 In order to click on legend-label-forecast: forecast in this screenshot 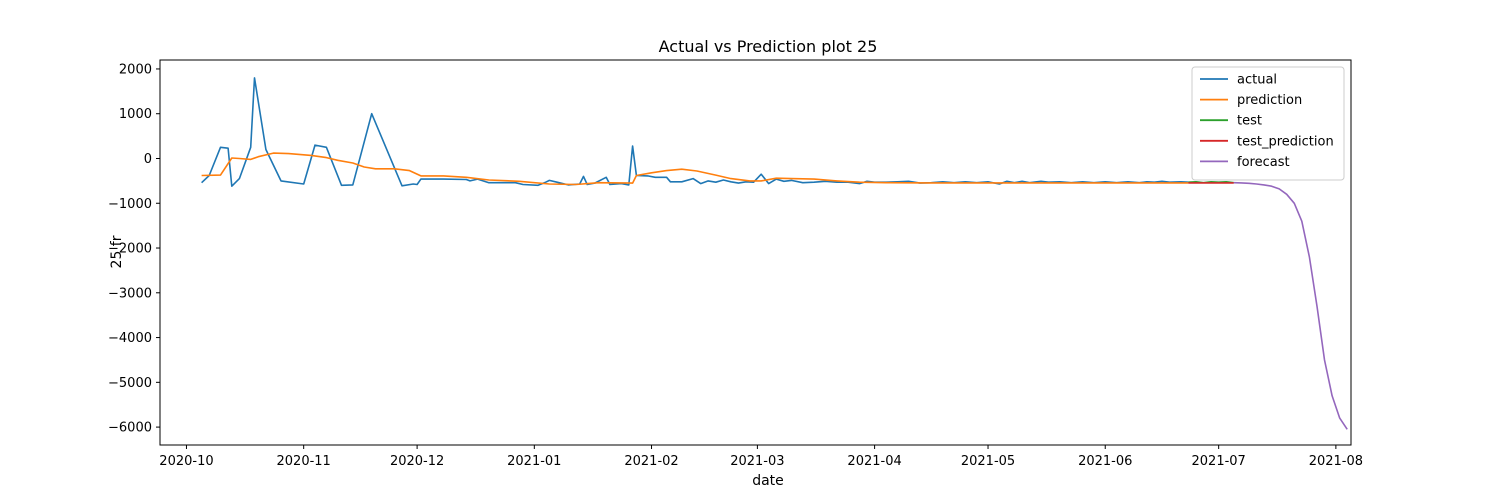, I will do `click(1263, 162)`.